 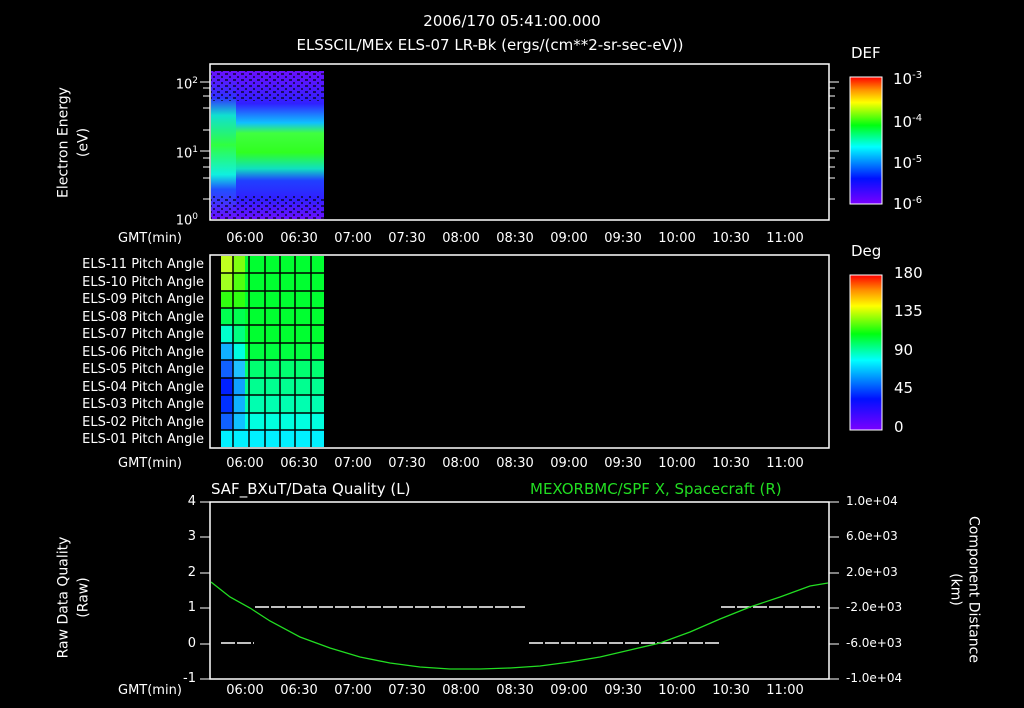 What do you see at coordinates (908, 122) in the screenshot?
I see `colorbar1-tick: 10-4` at bounding box center [908, 122].